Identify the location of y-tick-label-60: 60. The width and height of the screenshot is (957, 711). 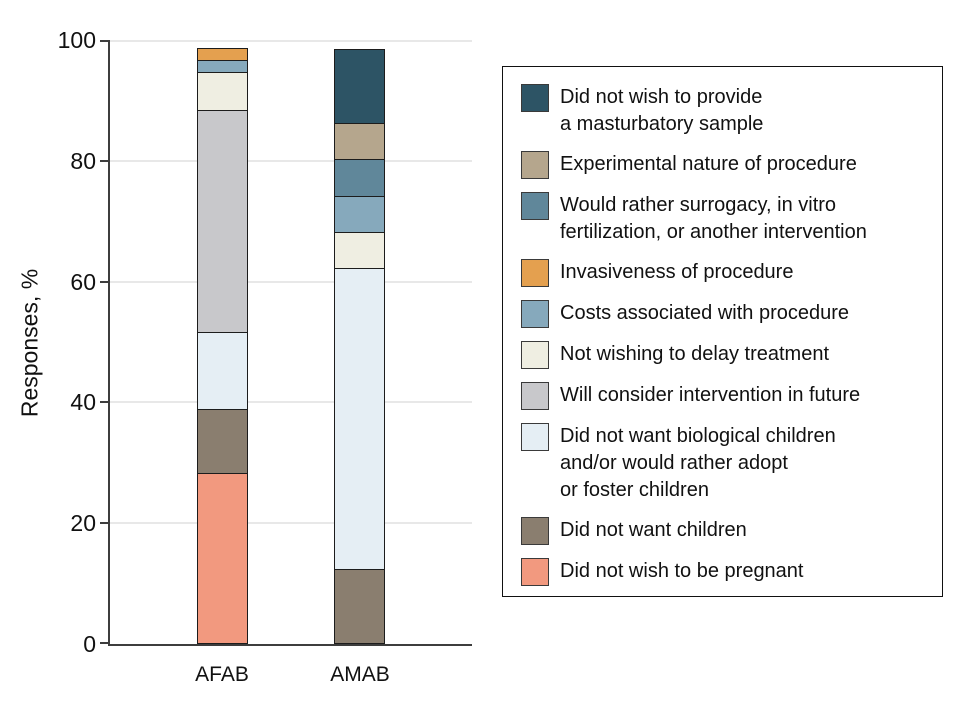
(83, 281).